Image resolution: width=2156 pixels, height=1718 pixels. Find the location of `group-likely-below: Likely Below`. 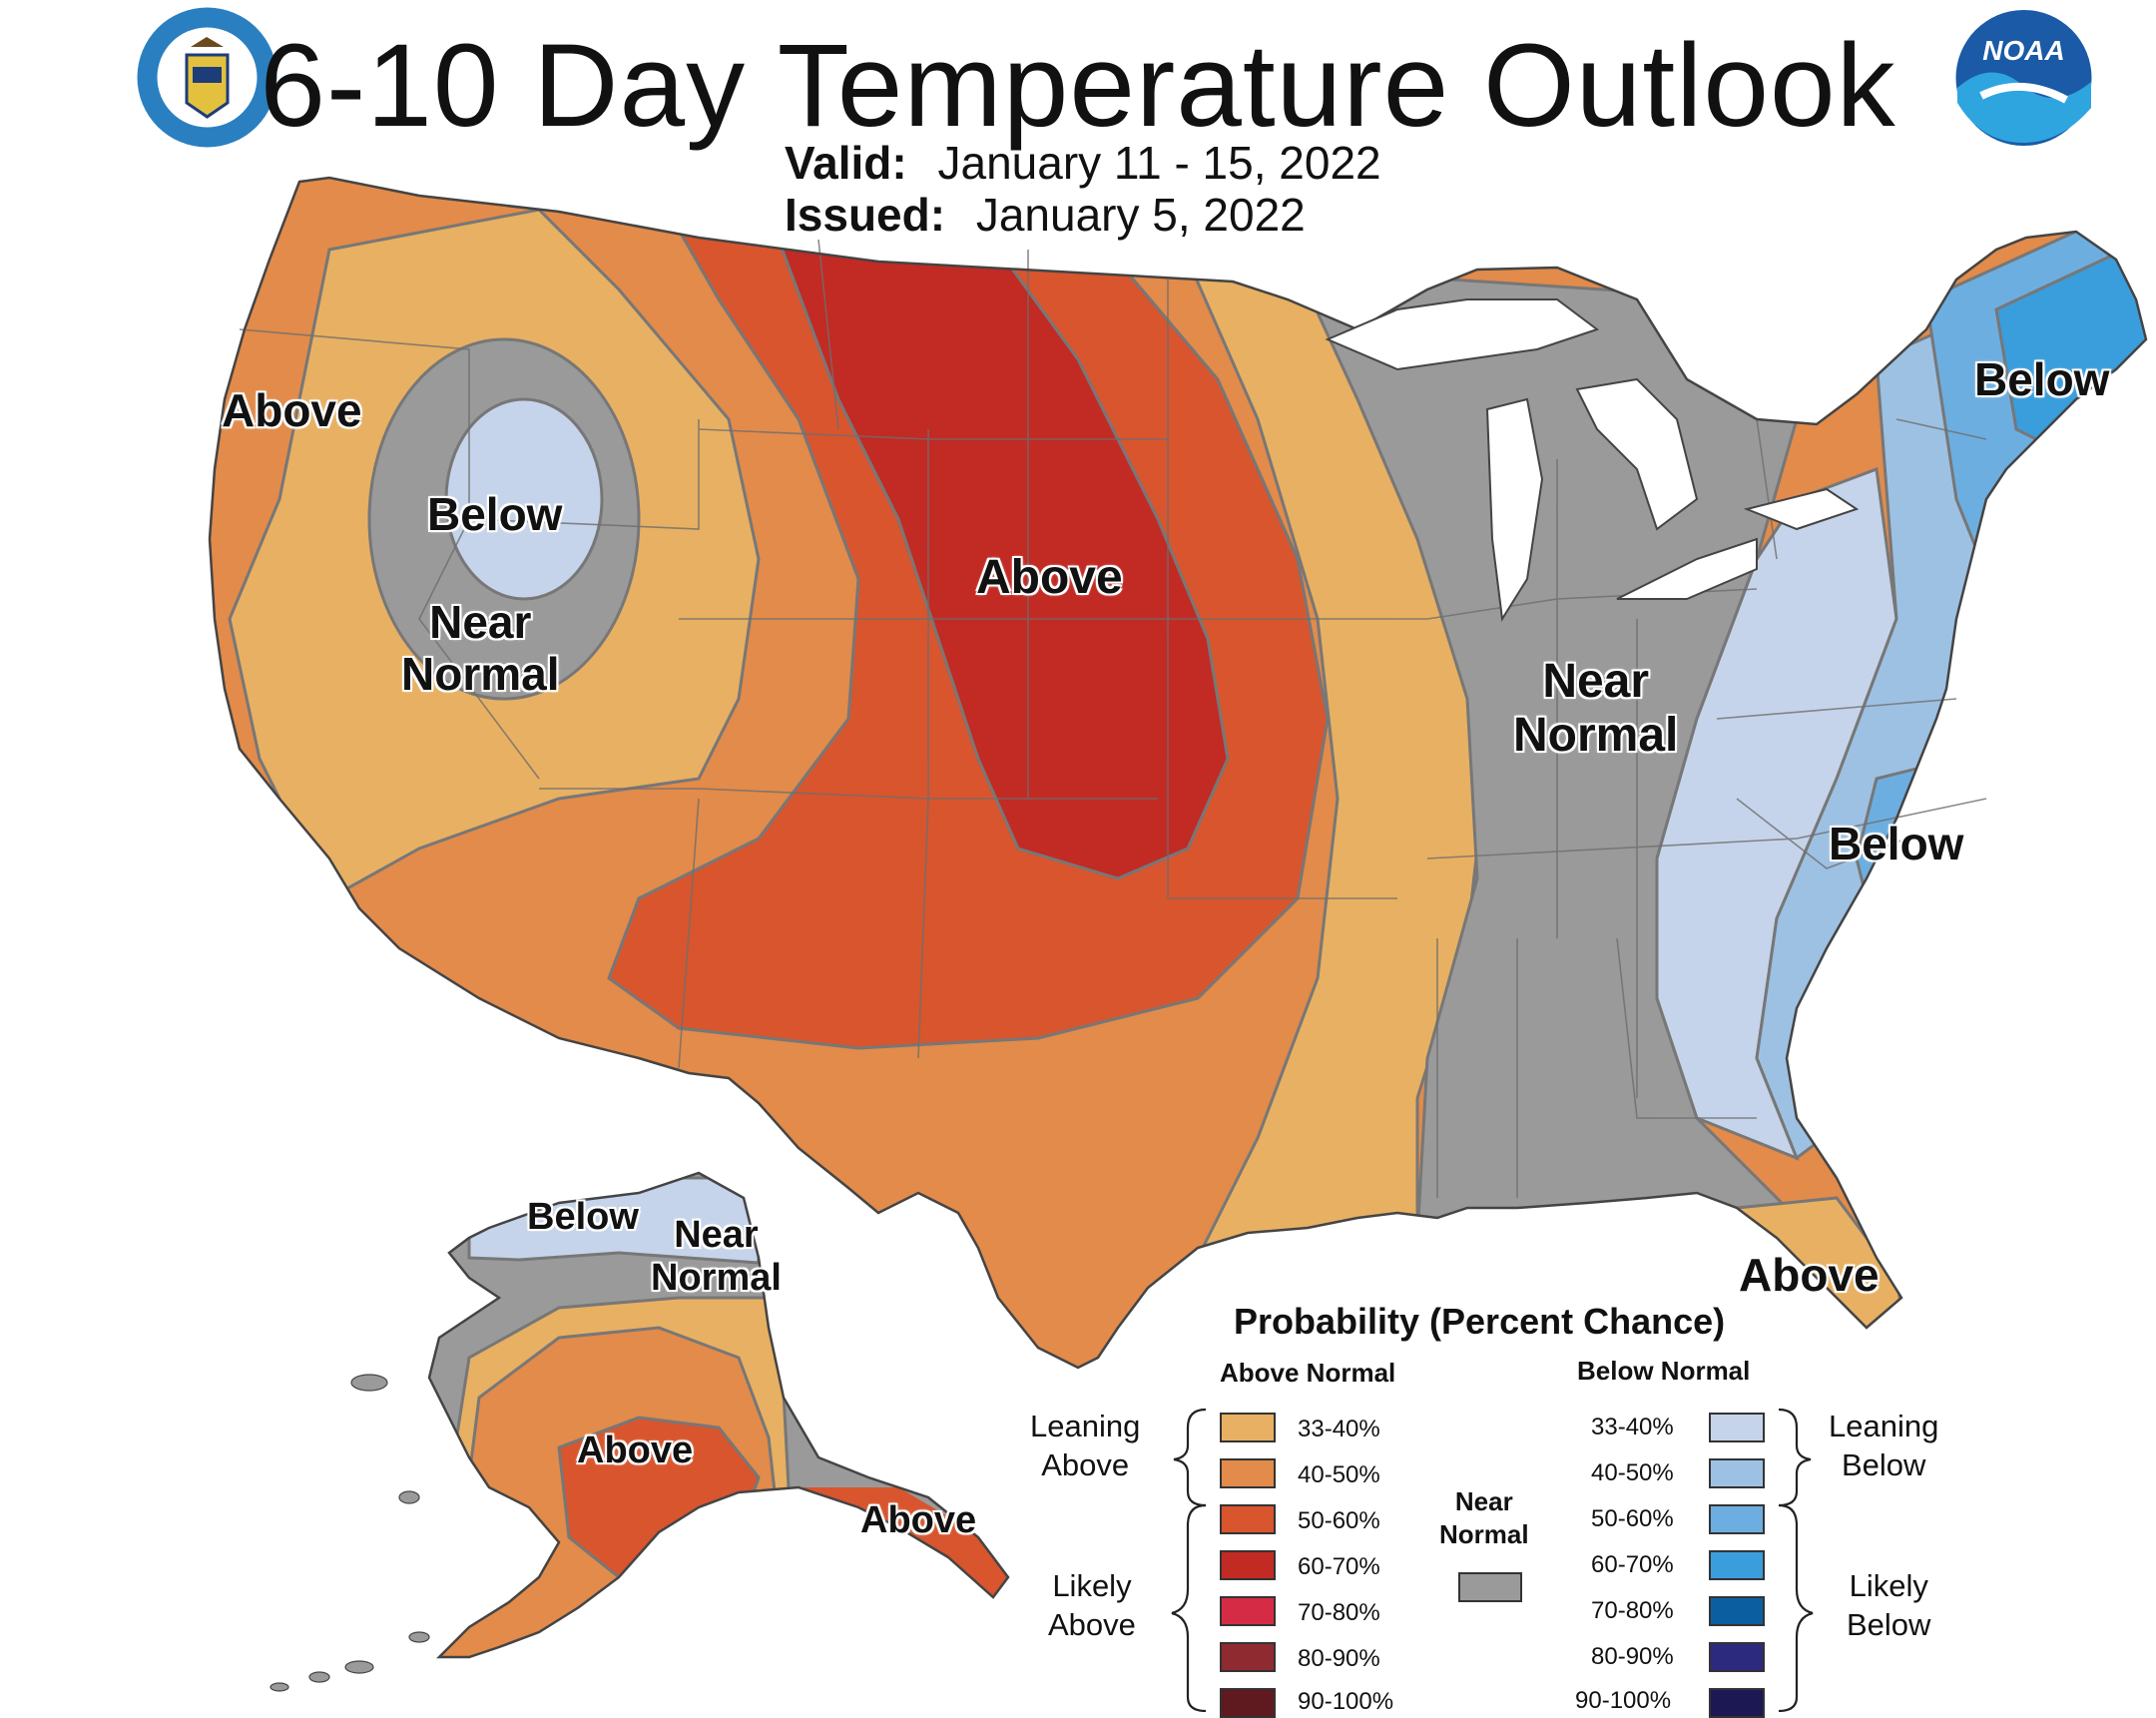

group-likely-below: Likely Below is located at coordinates (1888, 1606).